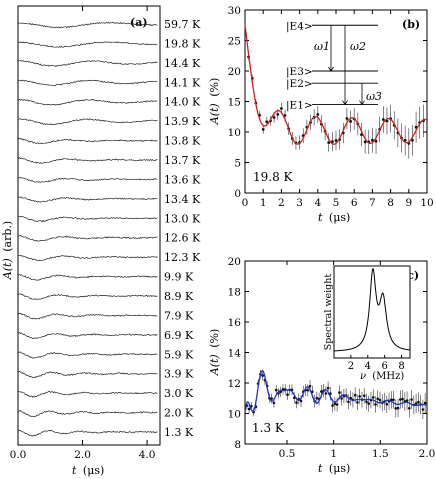  I want to click on inset-x-tick-label-1: 4, so click(368, 366).